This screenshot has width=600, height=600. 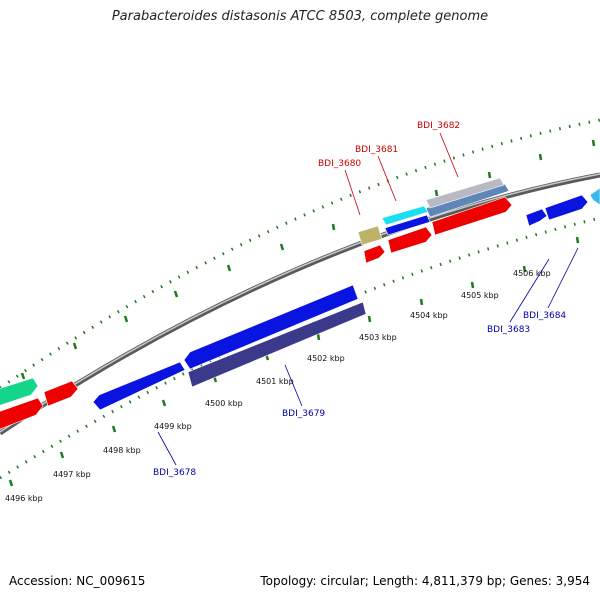 What do you see at coordinates (532, 273) in the screenshot?
I see `tick-label: 4506 kbp` at bounding box center [532, 273].